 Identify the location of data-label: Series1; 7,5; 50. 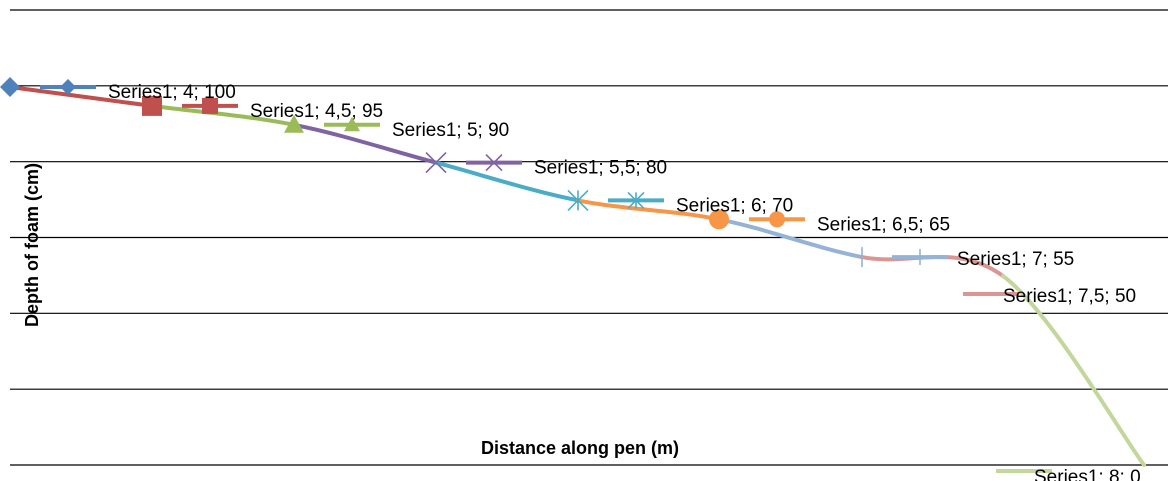
(1069, 296).